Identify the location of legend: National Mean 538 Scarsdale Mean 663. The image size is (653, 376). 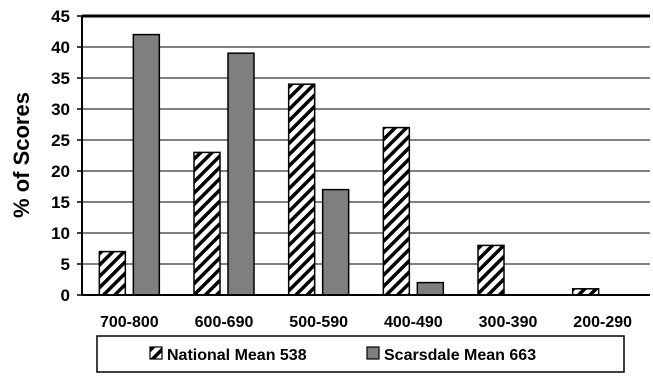
(360, 354).